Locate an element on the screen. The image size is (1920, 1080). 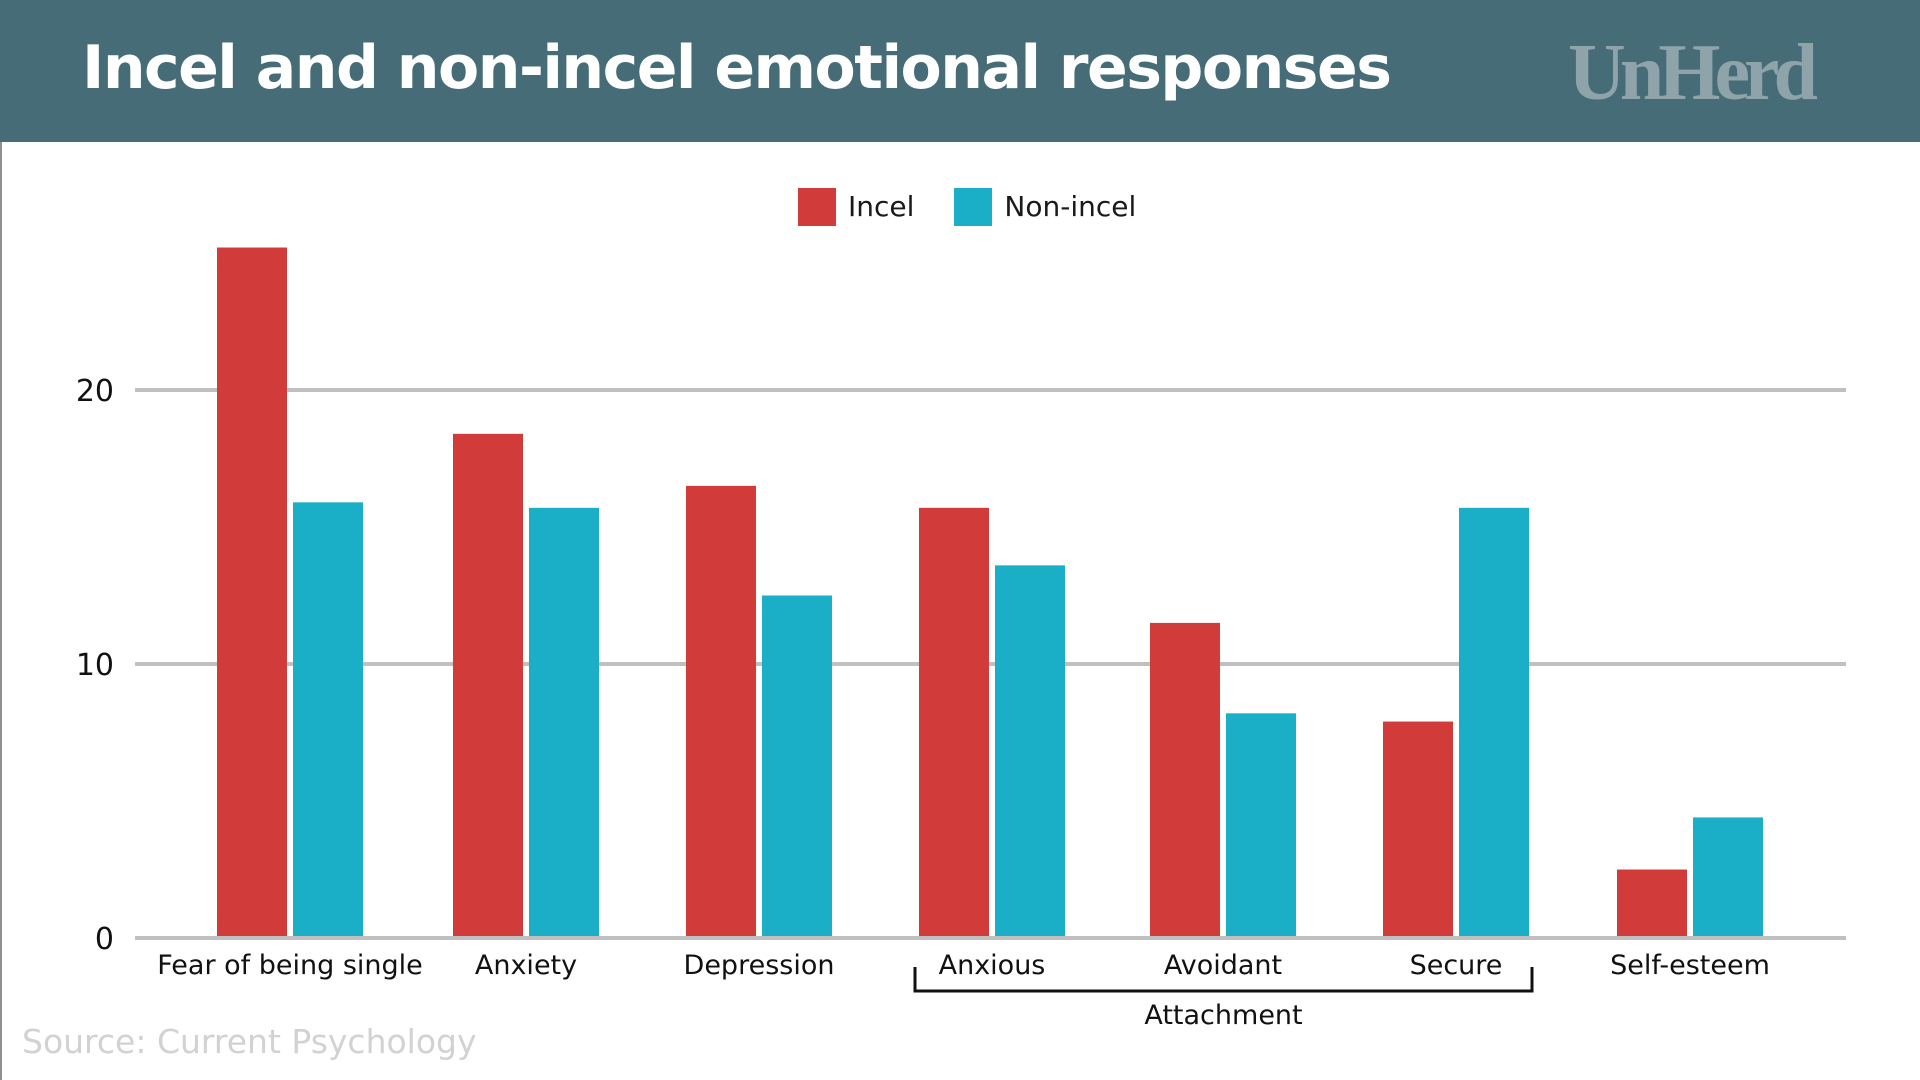
x-category-label: Depression is located at coordinates (759, 965).